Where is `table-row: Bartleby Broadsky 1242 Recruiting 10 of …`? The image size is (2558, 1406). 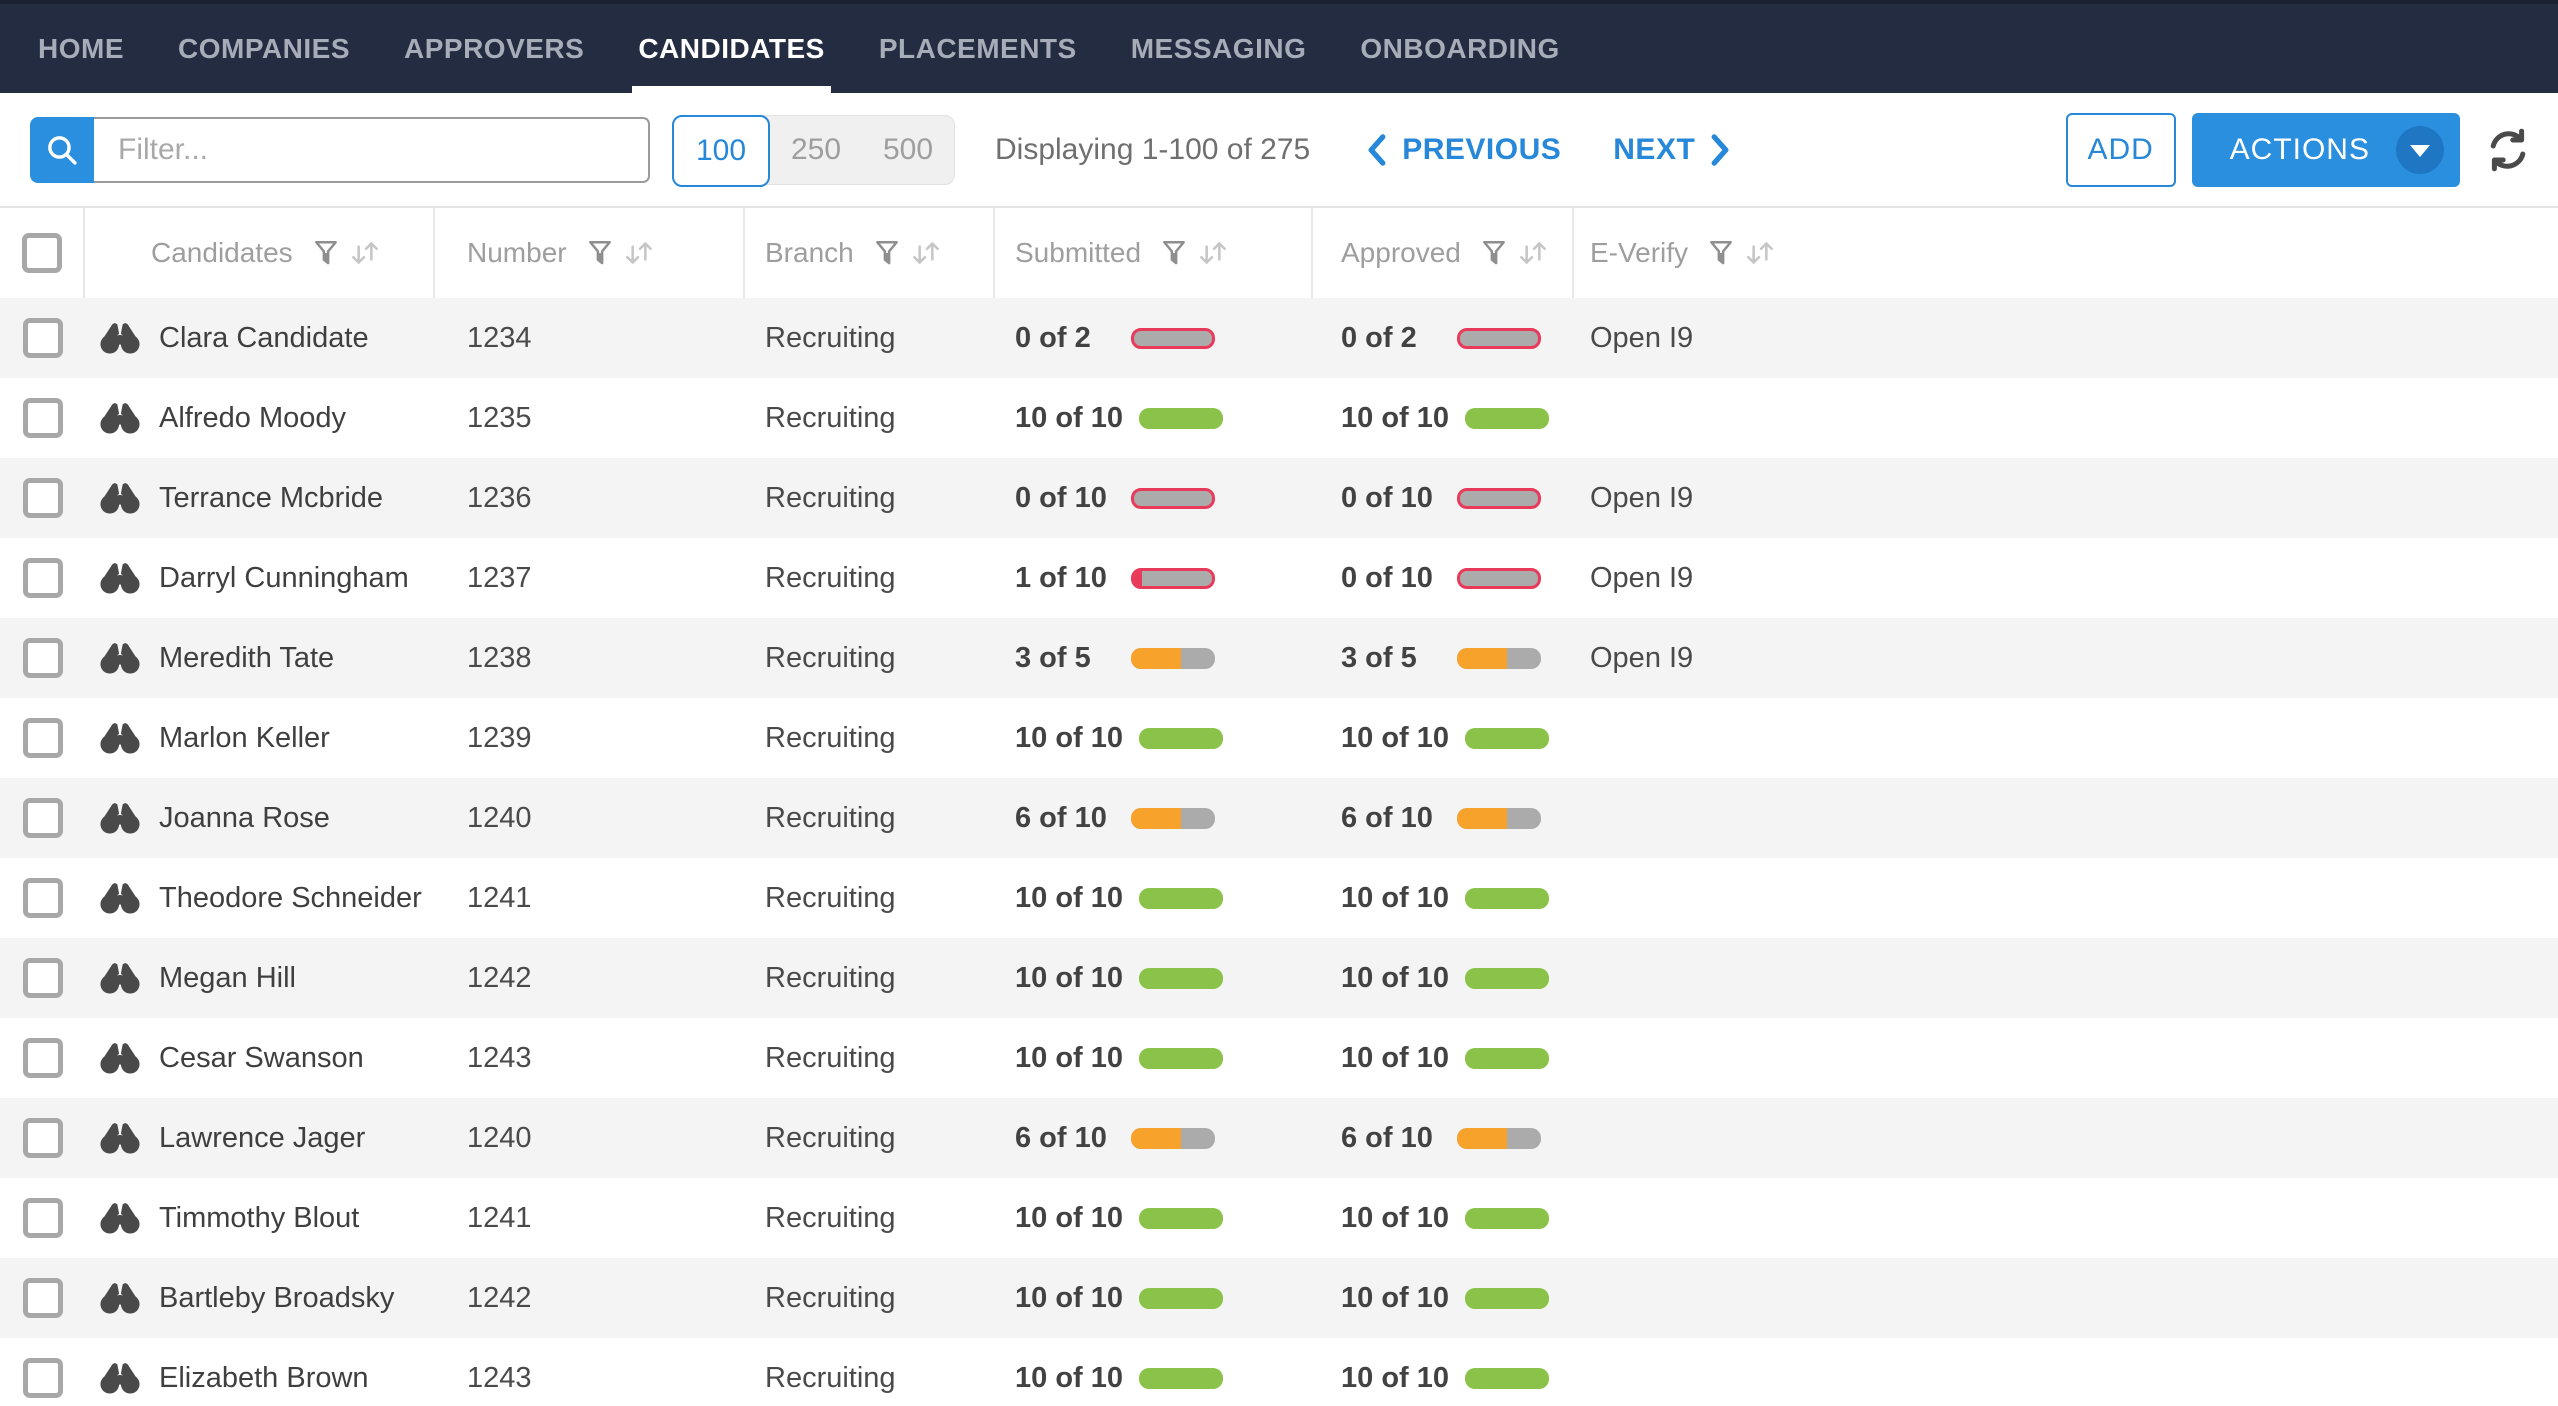 table-row: Bartleby Broadsky 1242 Recruiting 10 of … is located at coordinates (1279, 1298).